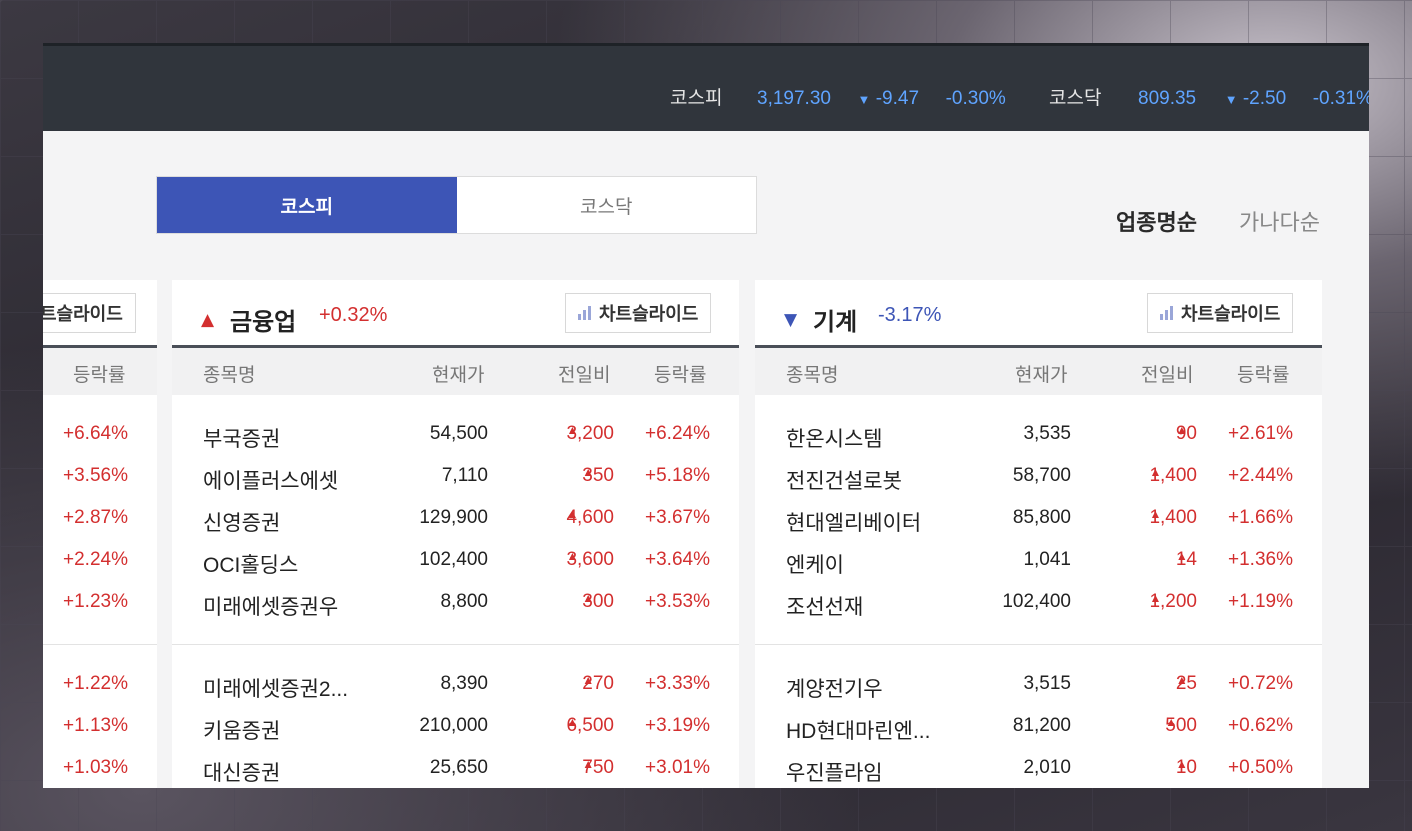 The width and height of the screenshot is (1412, 831). I want to click on chart-slide-button: 트슬라이드, so click(89, 313).